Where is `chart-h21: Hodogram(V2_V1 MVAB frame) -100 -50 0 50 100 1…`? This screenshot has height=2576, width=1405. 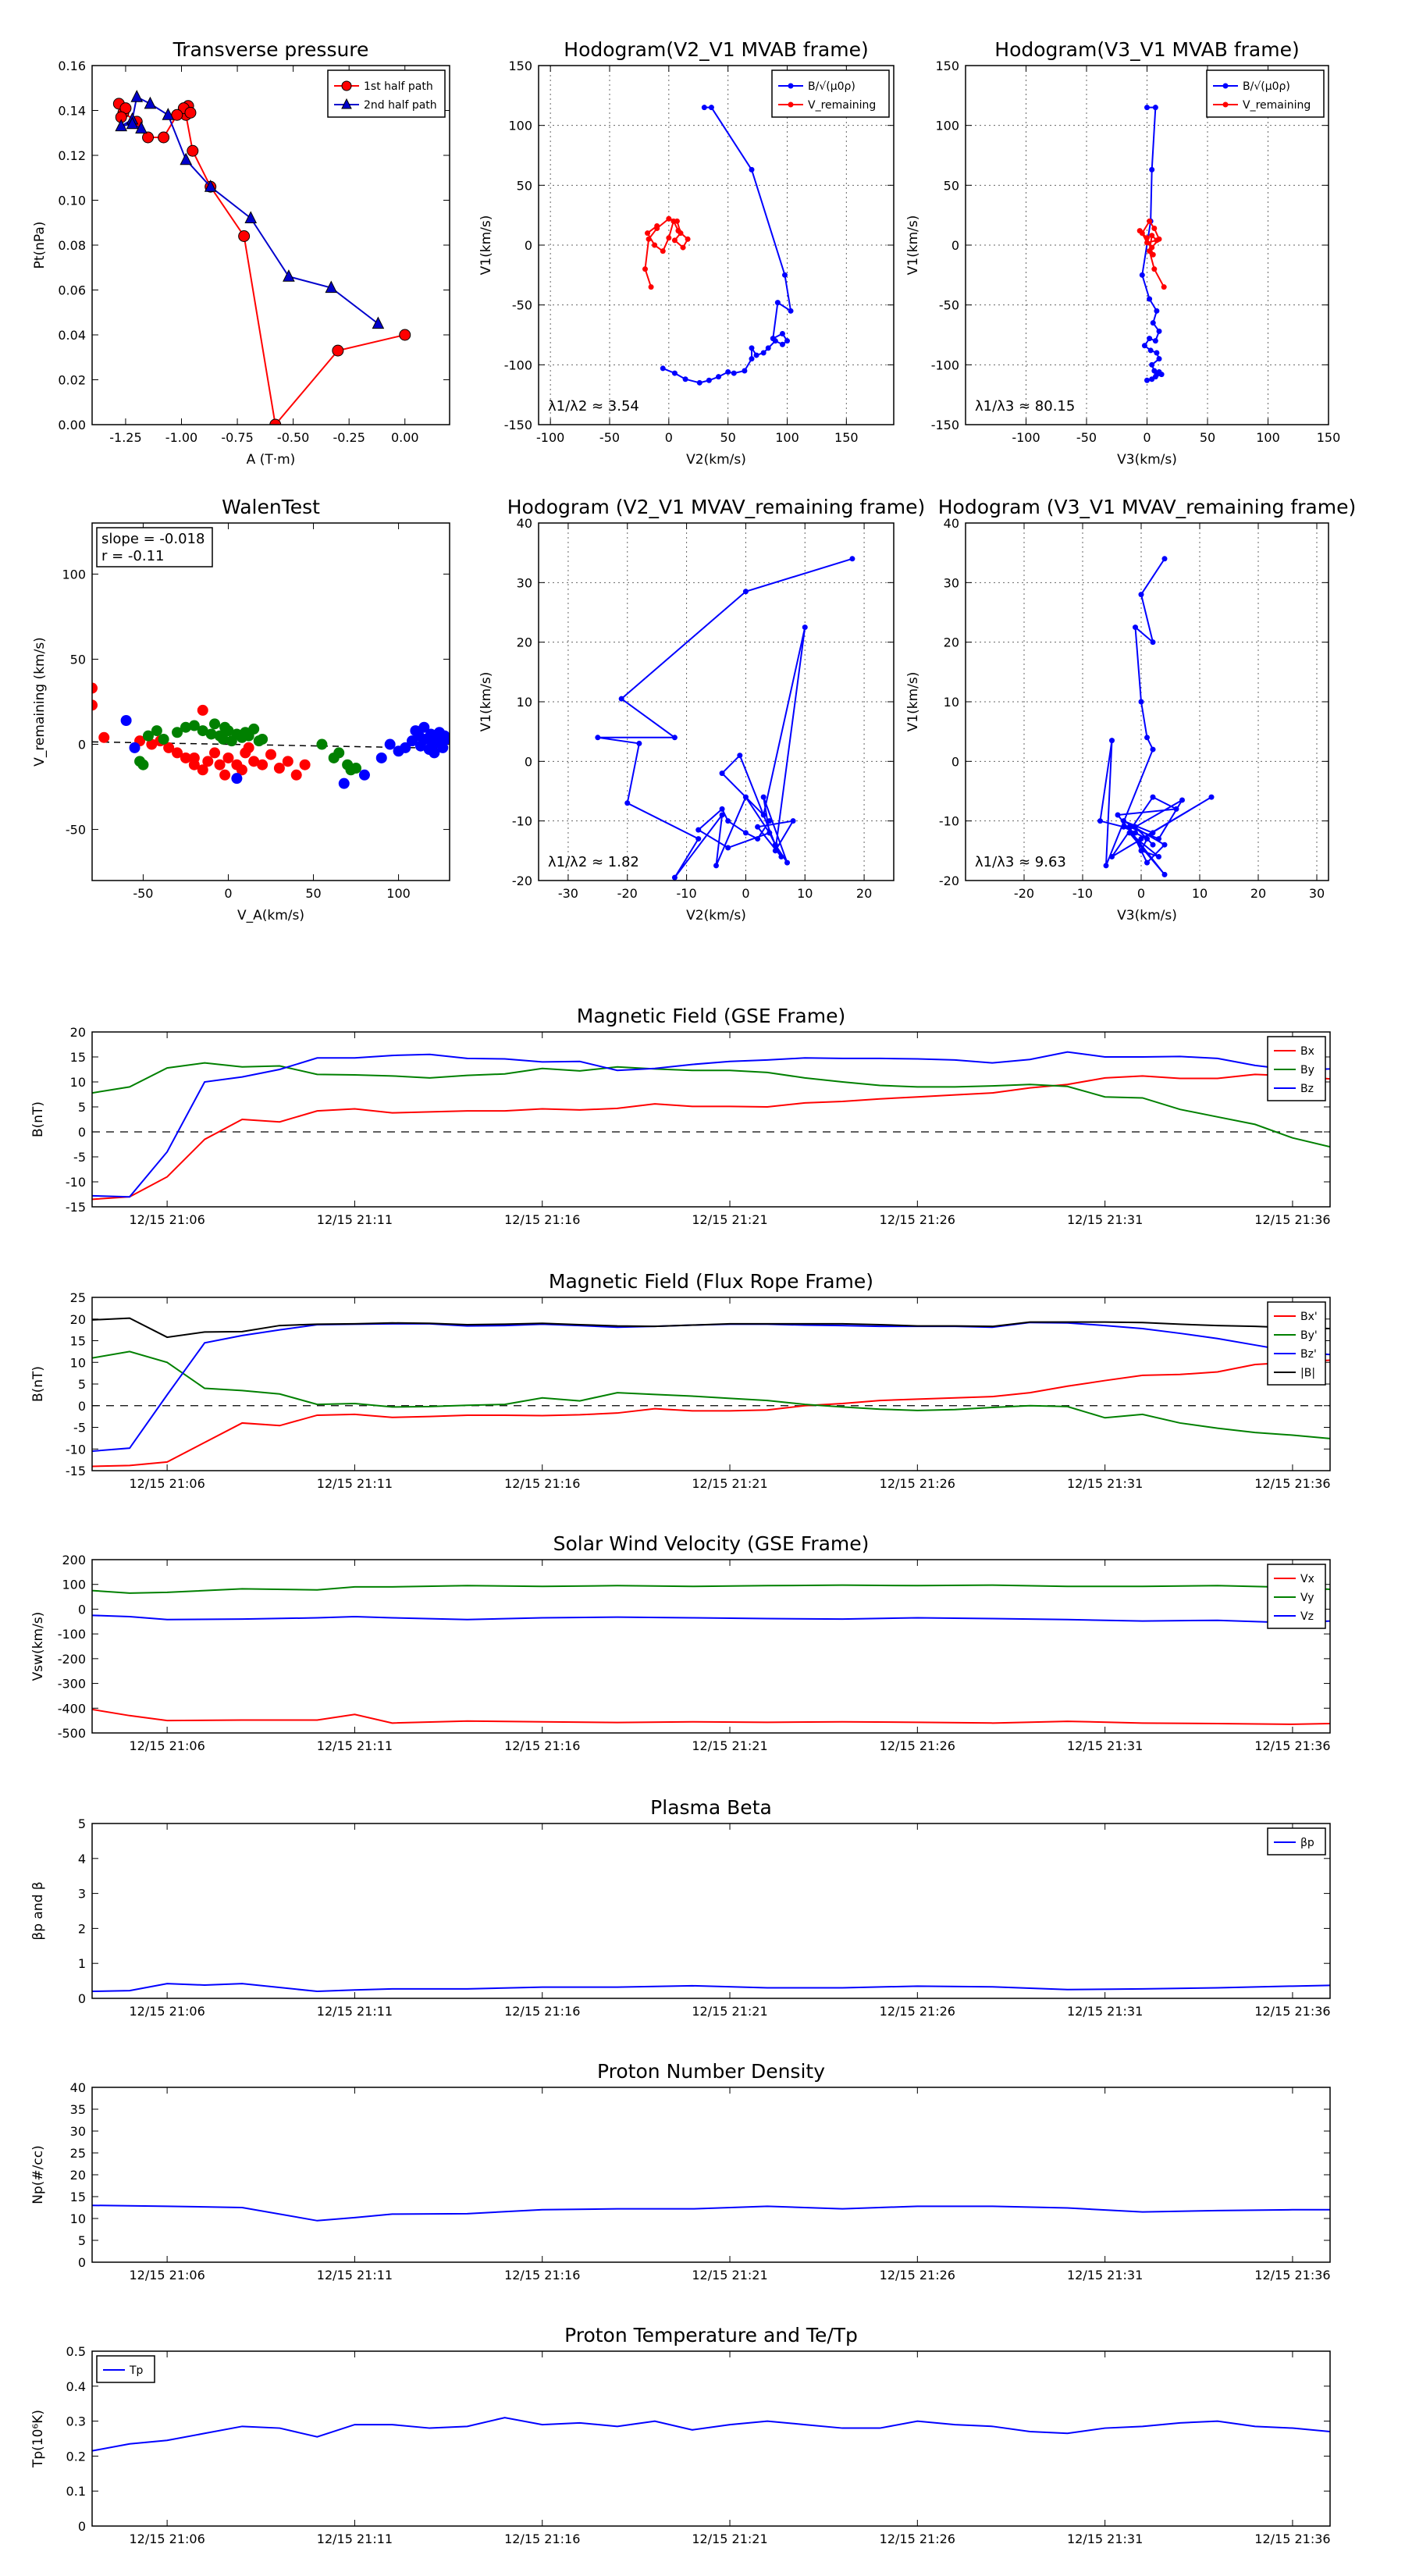 chart-h21: Hodogram(V2_V1 MVAB frame) -100 -50 0 50 100 1… is located at coordinates (686, 253).